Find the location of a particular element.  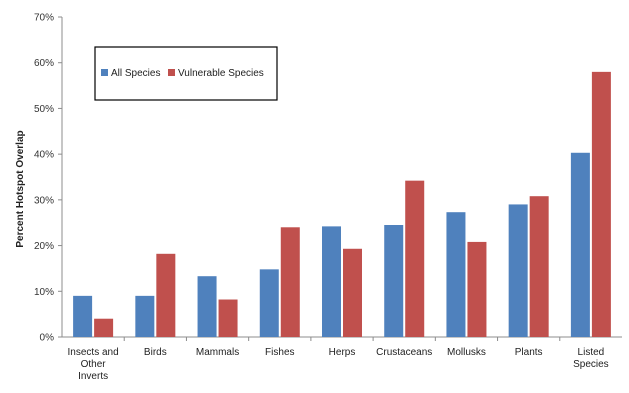

x-category-label: Mammals is located at coordinates (217, 352).